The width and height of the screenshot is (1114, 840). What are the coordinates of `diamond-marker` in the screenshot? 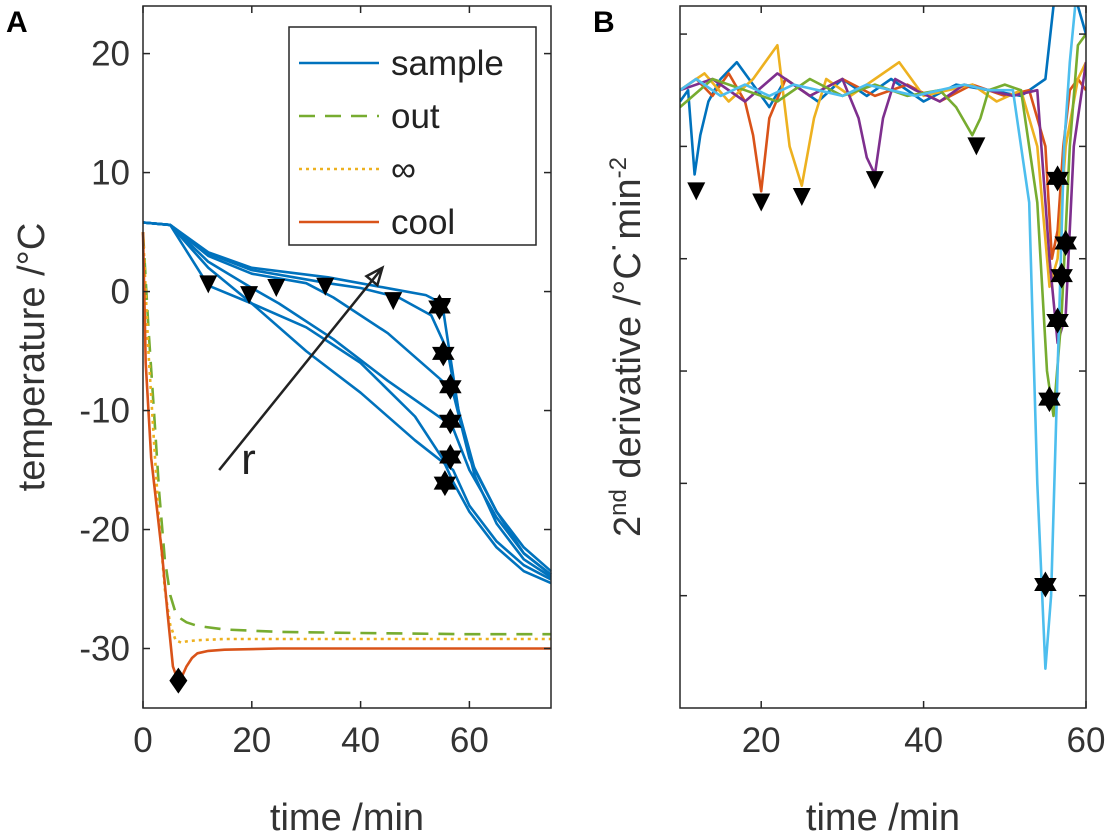 It's located at (178, 680).